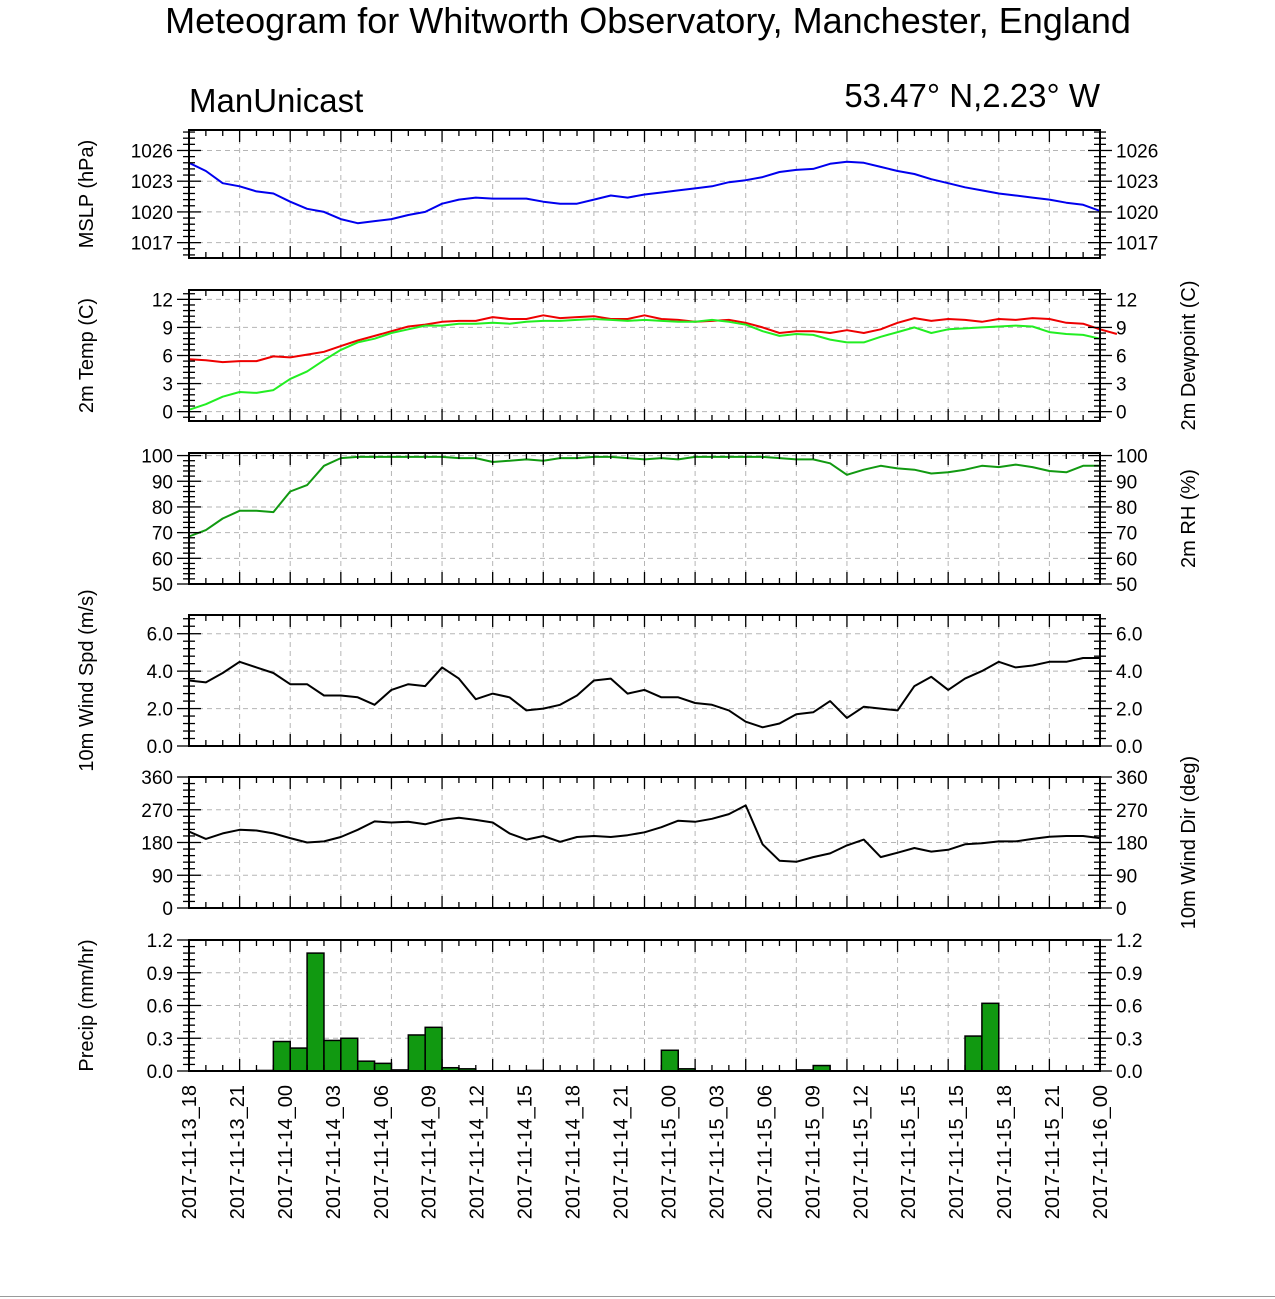  Describe the element at coordinates (861, 1152) in the screenshot. I see `x-tick-label: 2017-11-15_12` at that location.